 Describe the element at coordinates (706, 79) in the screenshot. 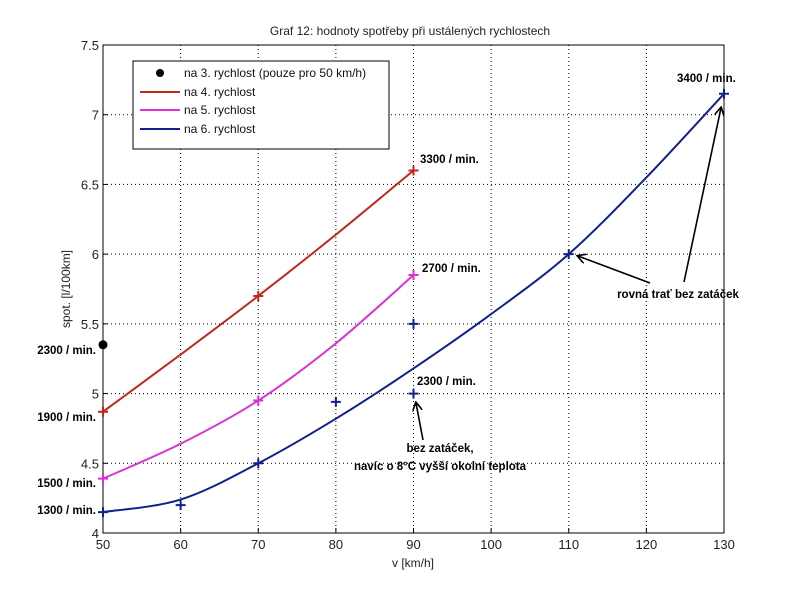

I see `annotation-3400: 3400 / min.` at that location.